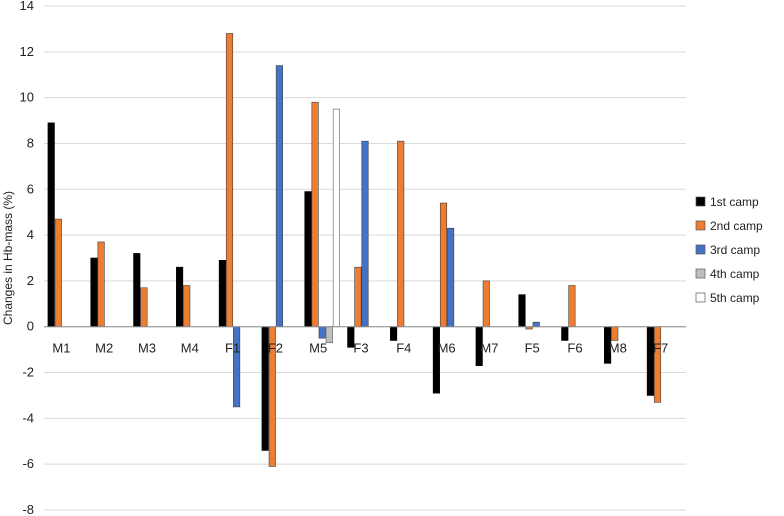  What do you see at coordinates (489, 348) in the screenshot?
I see `category-label: M7` at bounding box center [489, 348].